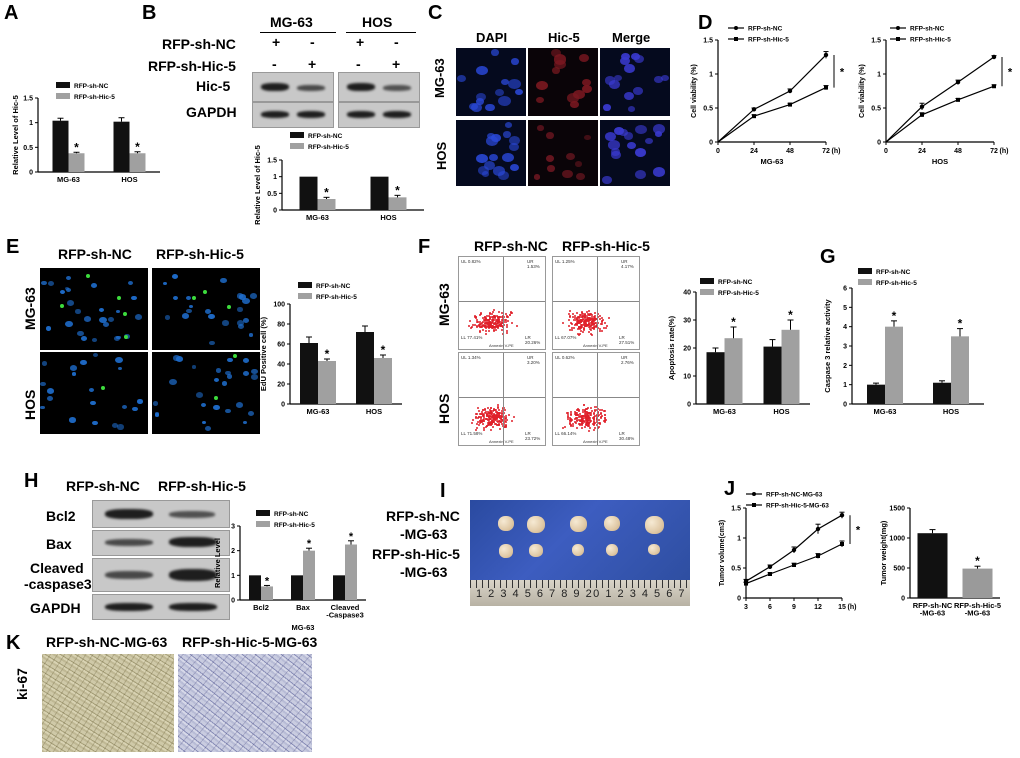 The height and width of the screenshot is (758, 1020). Describe the element at coordinates (228, 306) in the screenshot. I see `edu-positive-cell` at that location.